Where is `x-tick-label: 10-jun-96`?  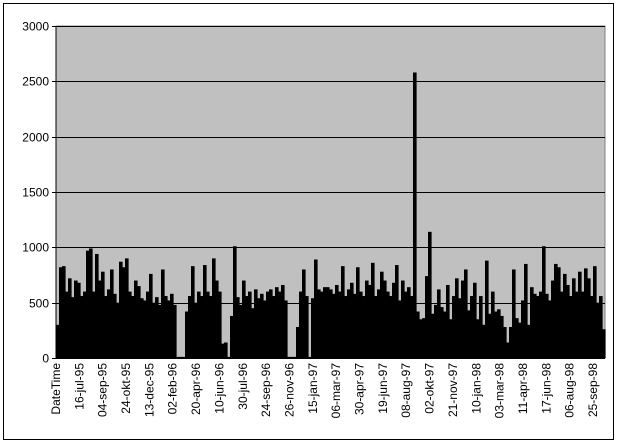
x-tick-label: 10-jun-96 is located at coordinates (219, 388).